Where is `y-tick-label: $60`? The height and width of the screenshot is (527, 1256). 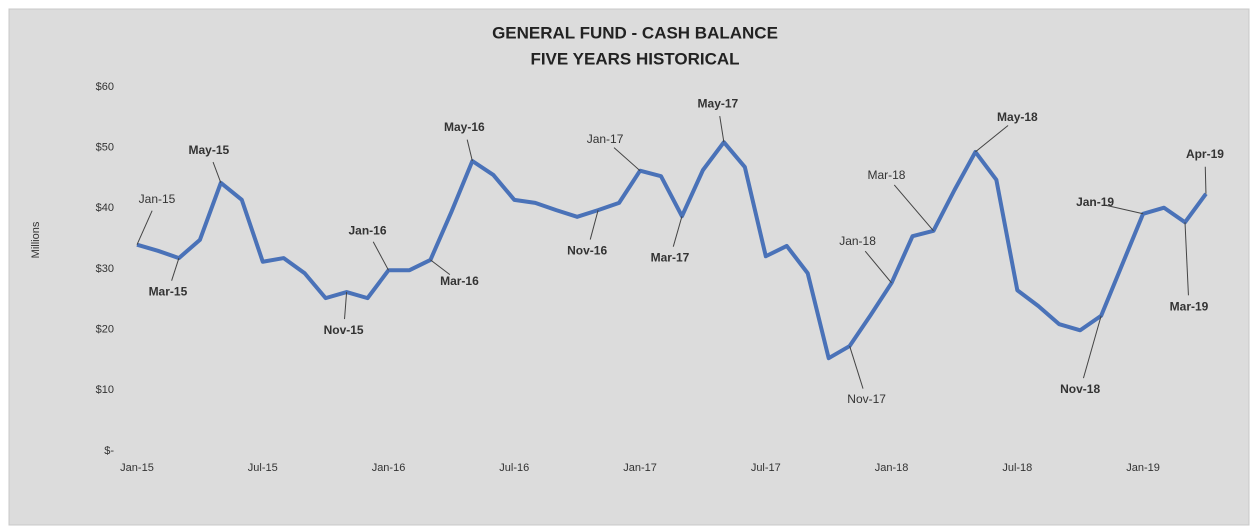 y-tick-label: $60 is located at coordinates (105, 87).